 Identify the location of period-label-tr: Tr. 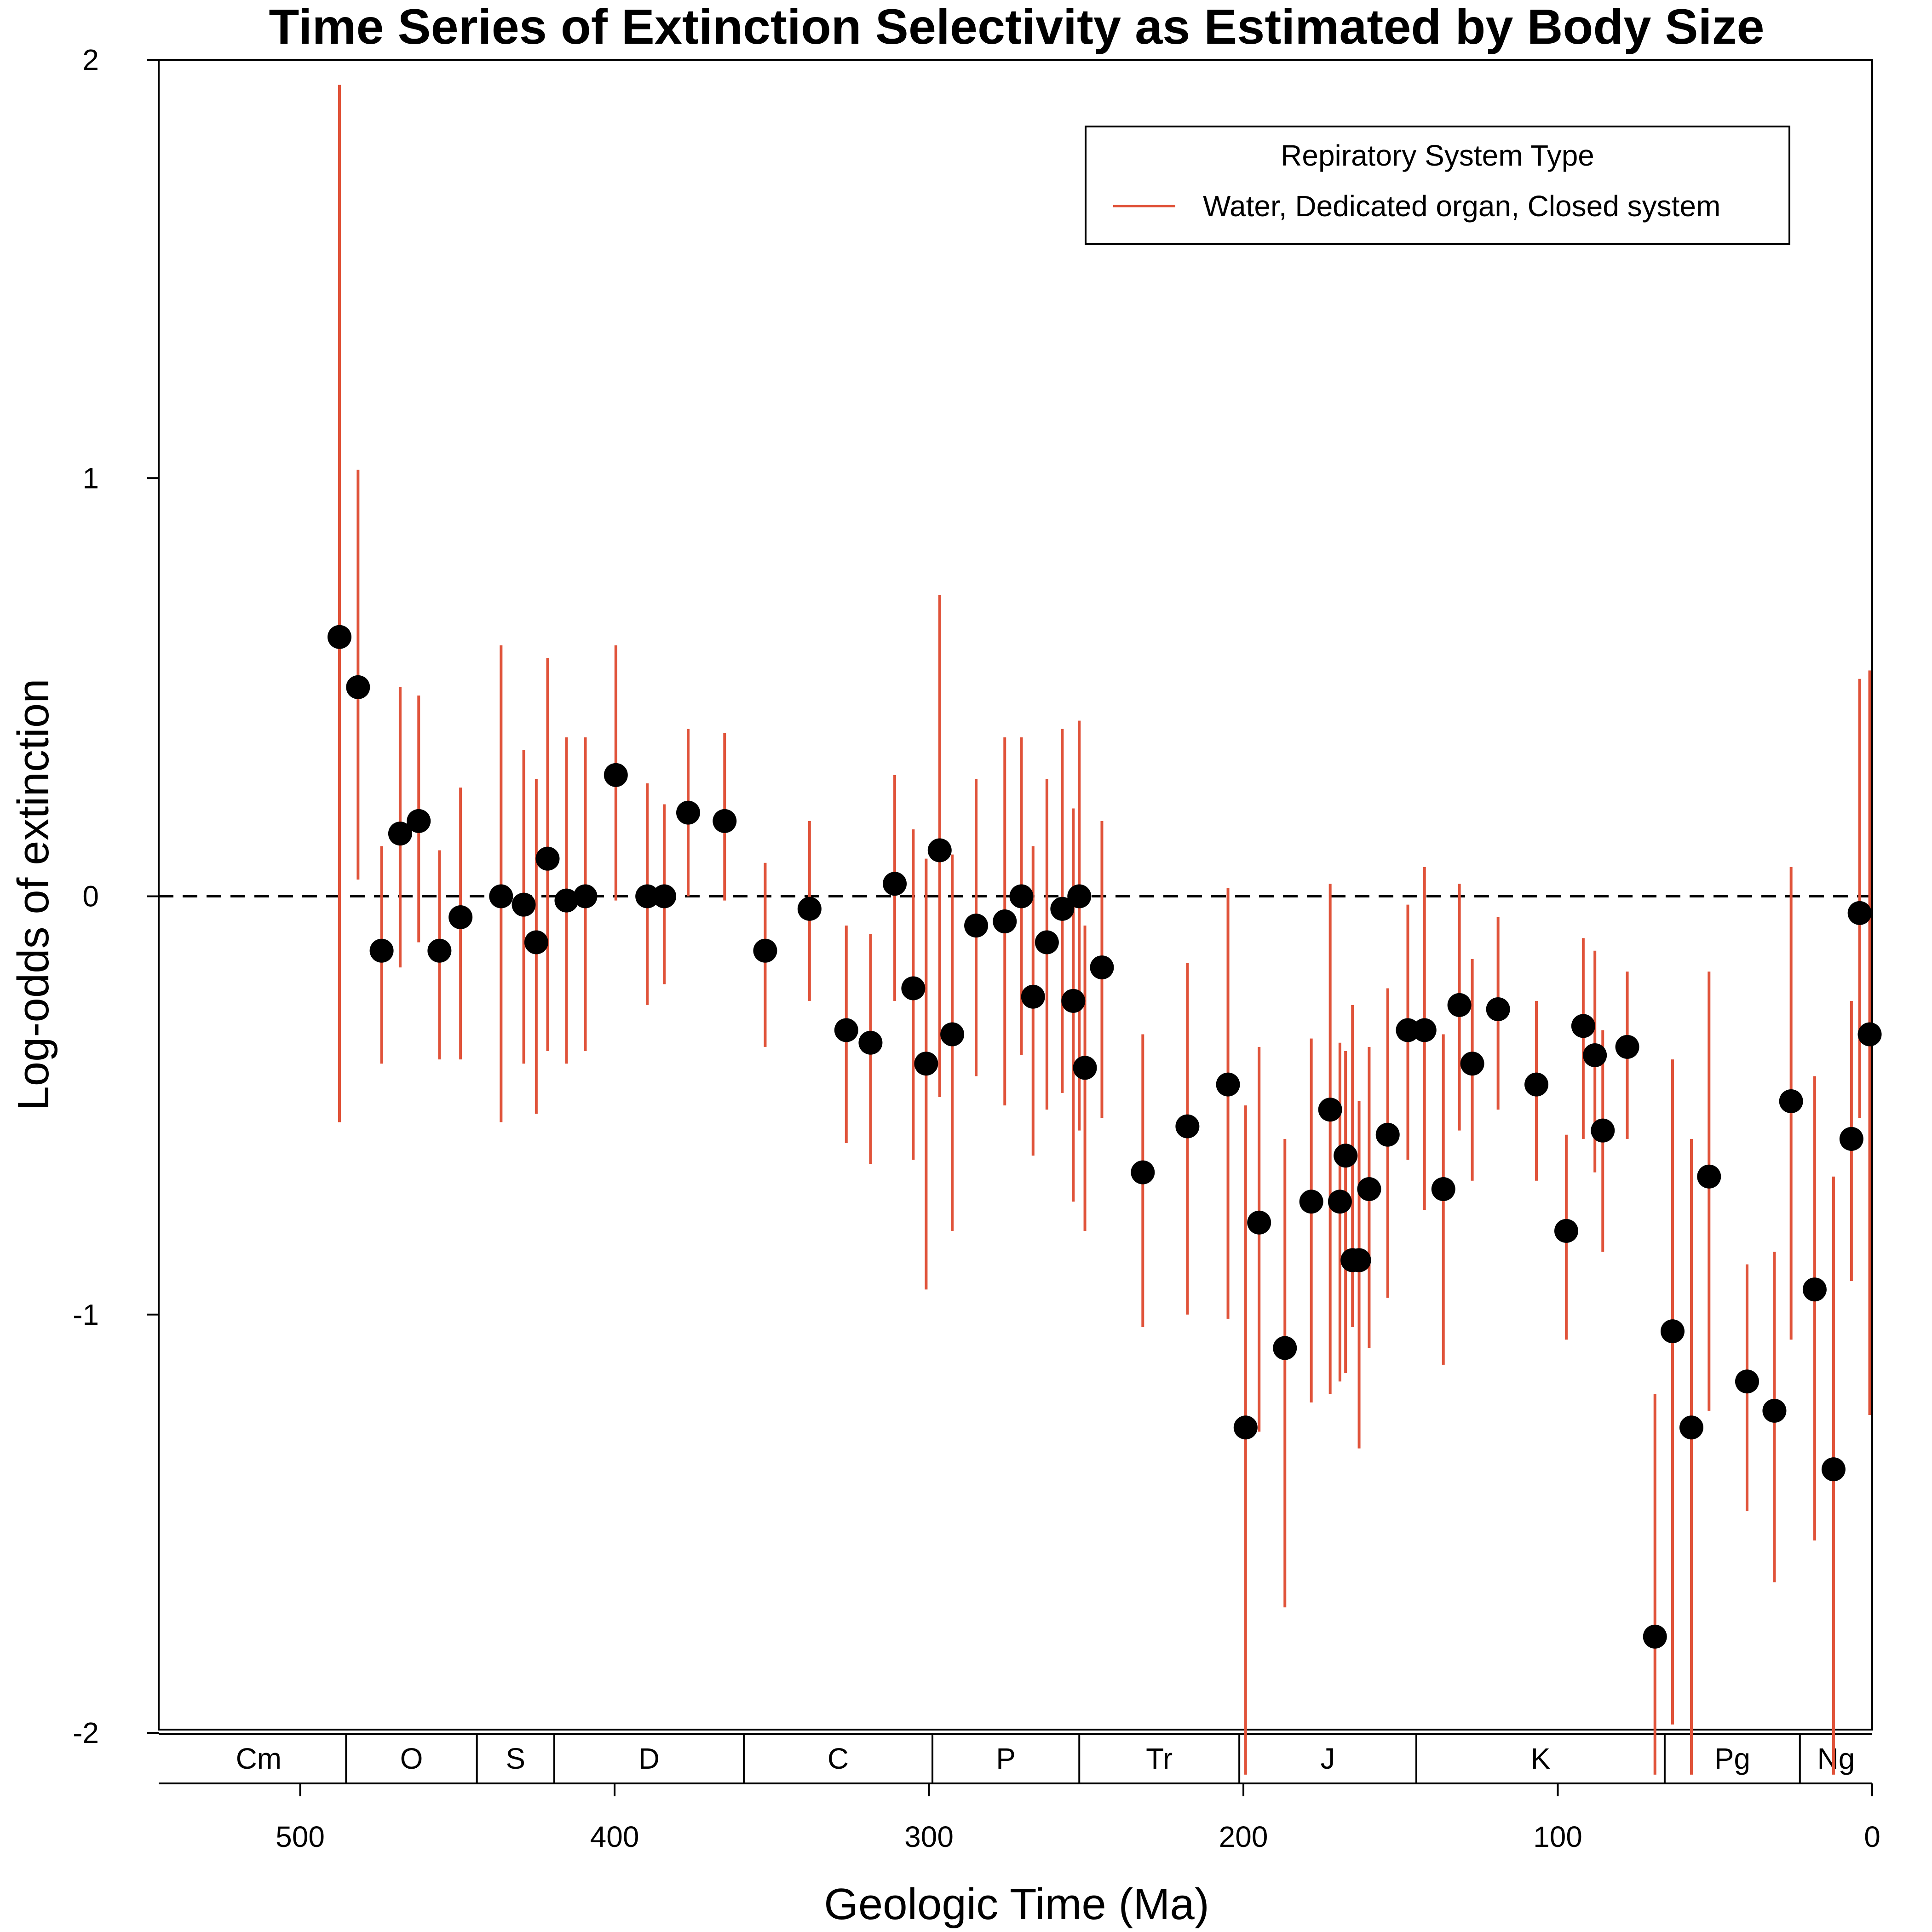
(1159, 1758).